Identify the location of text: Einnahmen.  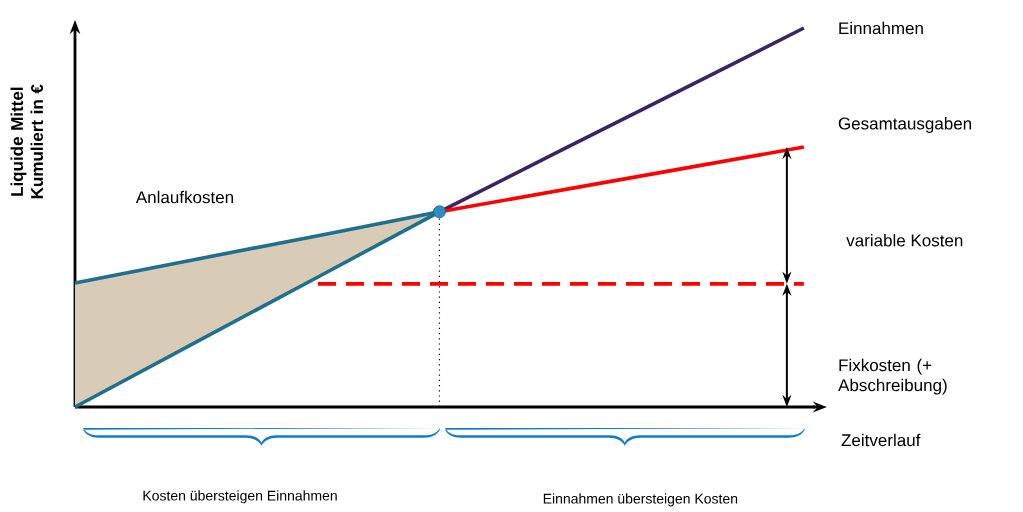
(881, 28).